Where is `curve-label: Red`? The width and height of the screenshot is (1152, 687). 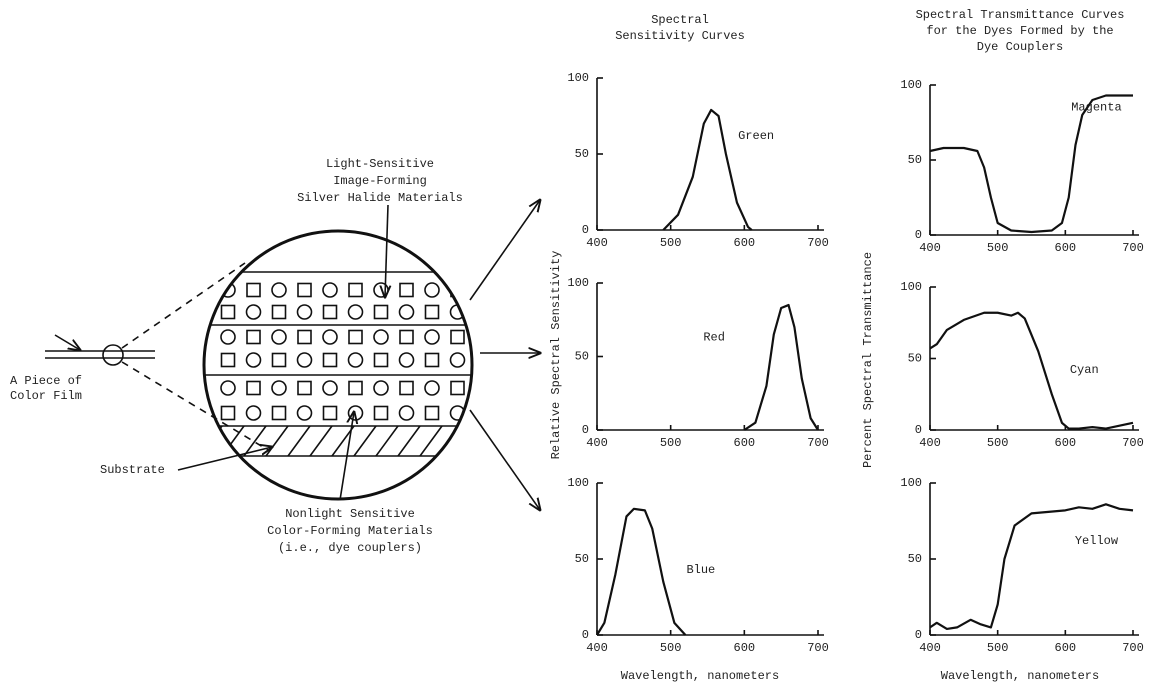
curve-label: Red is located at coordinates (714, 338).